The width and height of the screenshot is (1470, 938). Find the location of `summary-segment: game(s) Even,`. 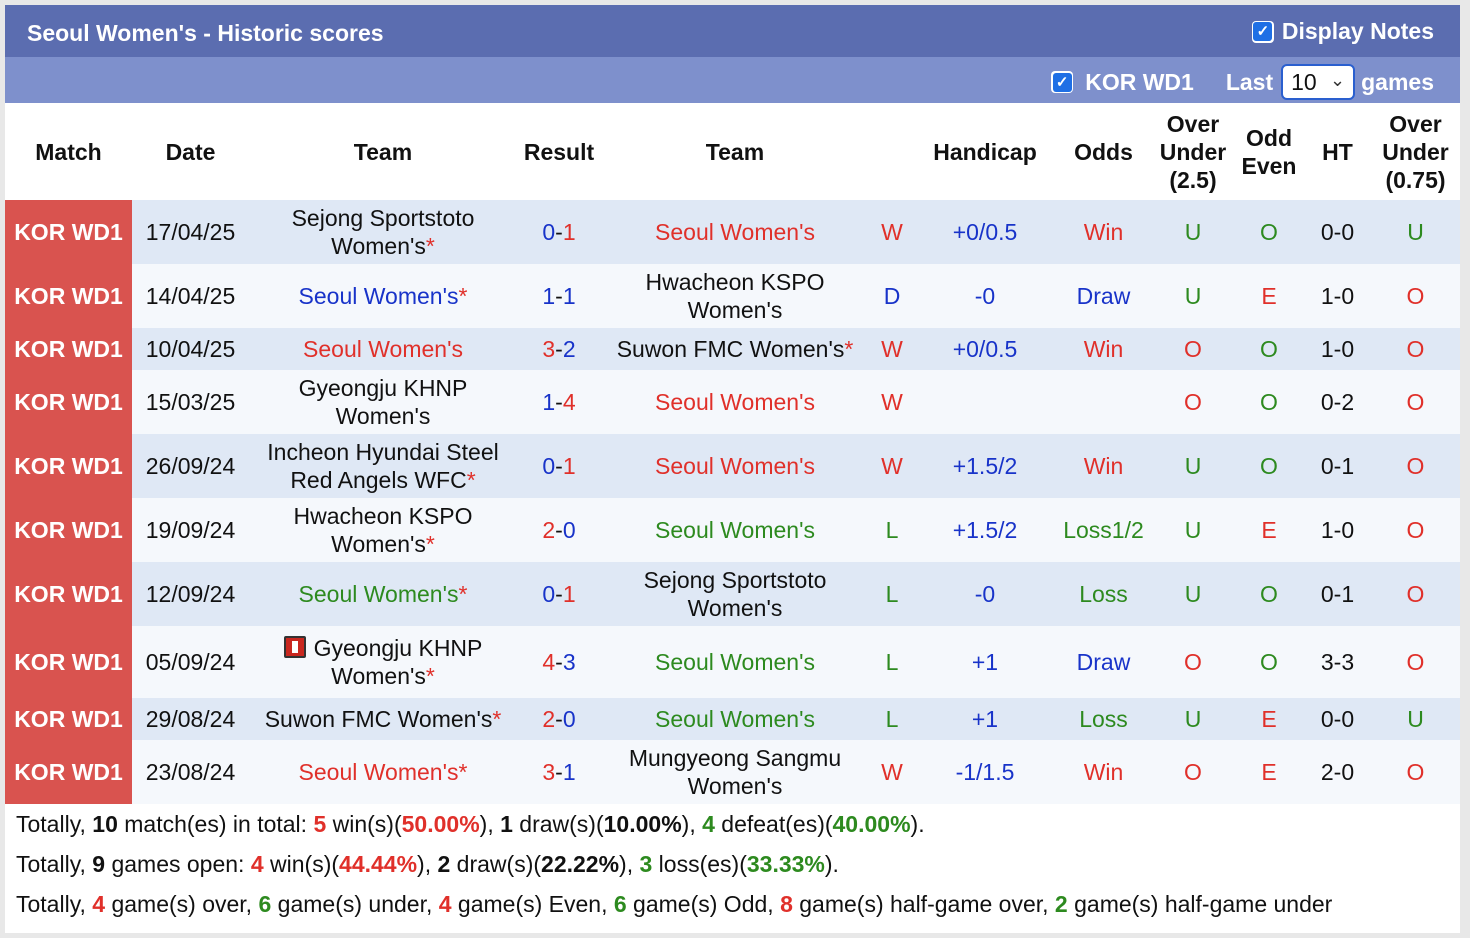

summary-segment: game(s) Even, is located at coordinates (532, 904).